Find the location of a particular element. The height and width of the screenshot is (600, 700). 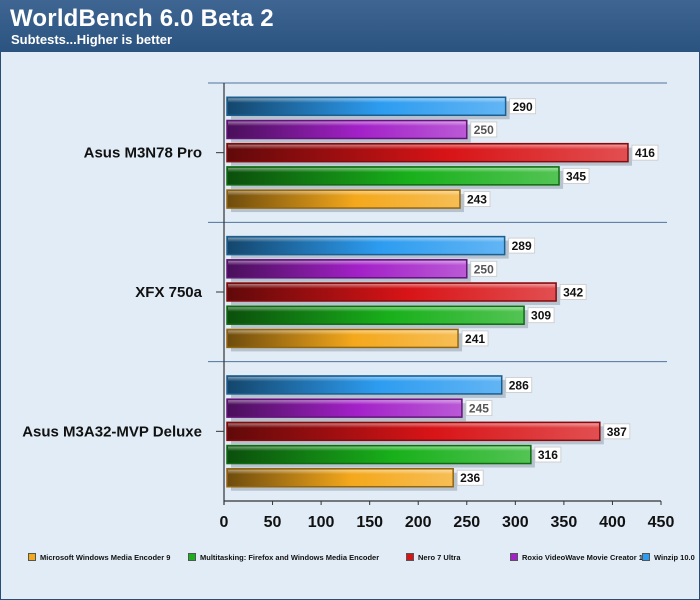

legend-label: Roxio VideoWave Movie Creator 1.5 is located at coordinates (586, 557).